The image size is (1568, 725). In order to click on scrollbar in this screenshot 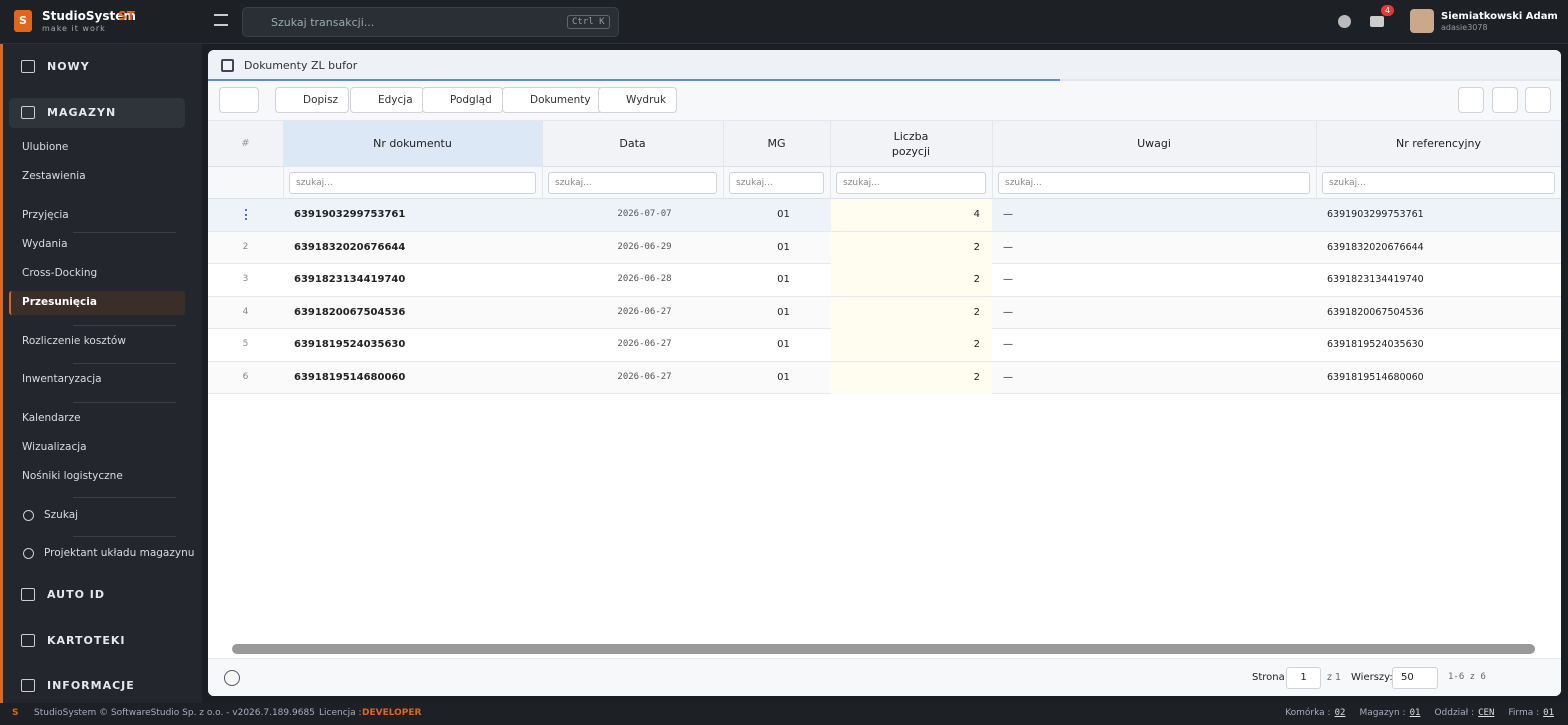, I will do `click(883, 649)`.